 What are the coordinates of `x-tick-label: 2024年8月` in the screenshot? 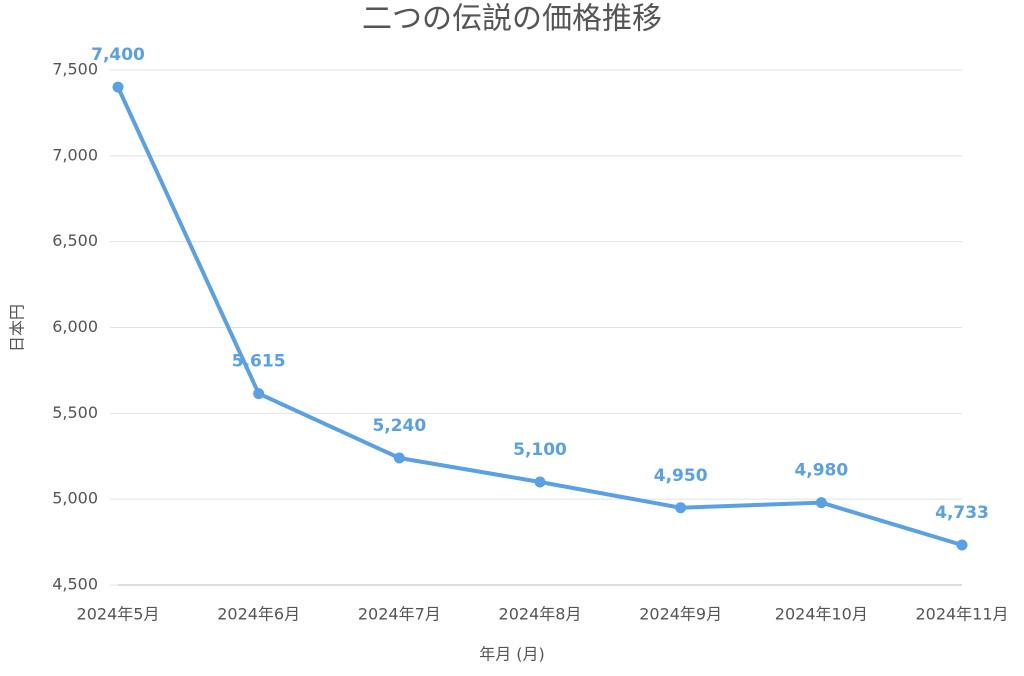 It's located at (540, 614).